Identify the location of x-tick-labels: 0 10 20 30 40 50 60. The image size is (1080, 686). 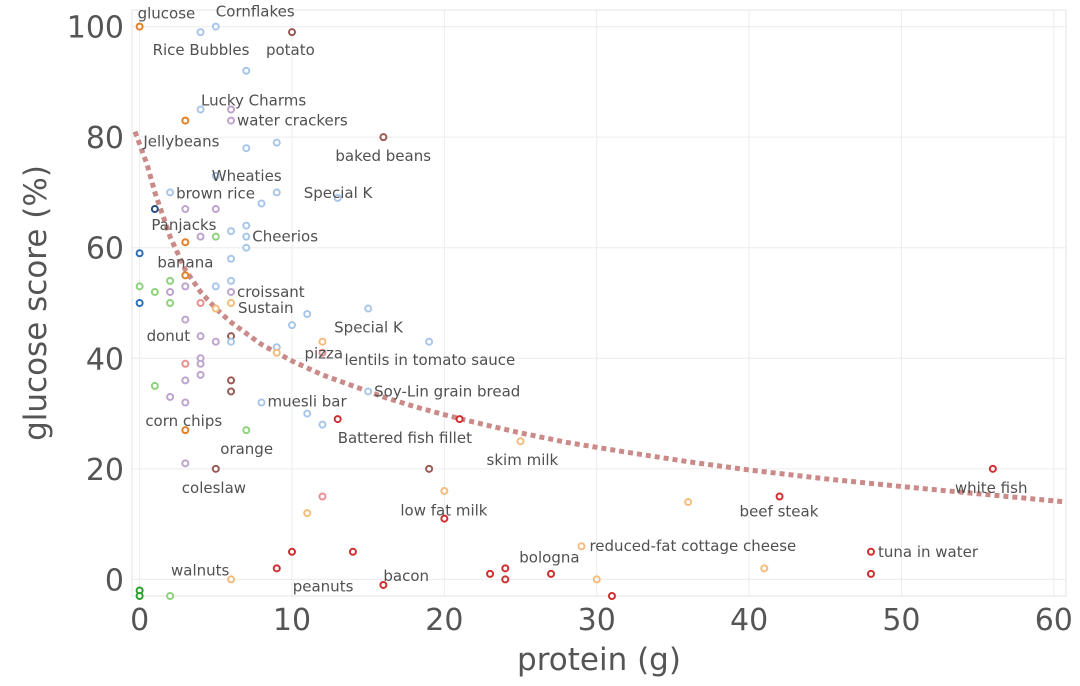
(601, 620).